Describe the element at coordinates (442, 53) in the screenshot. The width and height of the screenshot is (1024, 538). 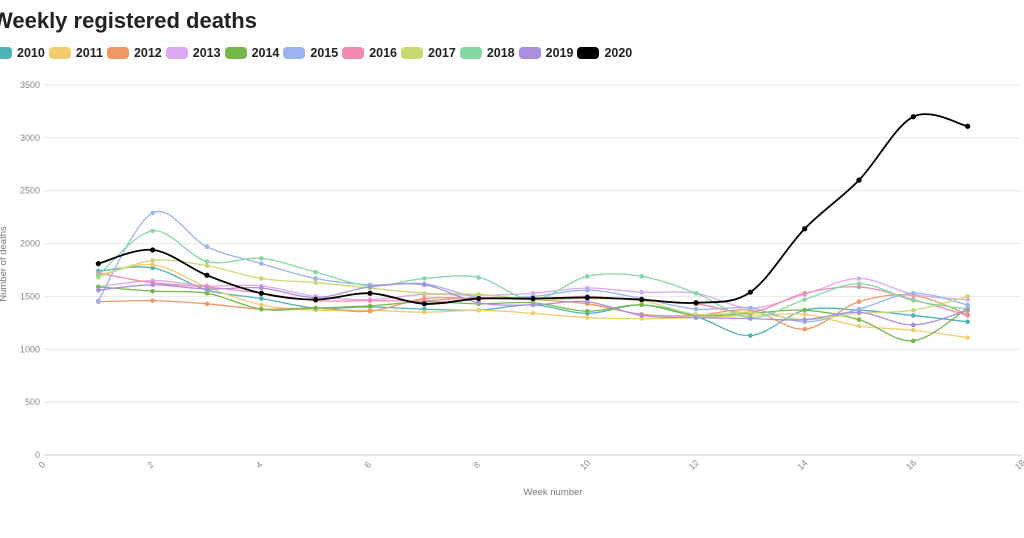
I see `legend-label: 2017` at that location.